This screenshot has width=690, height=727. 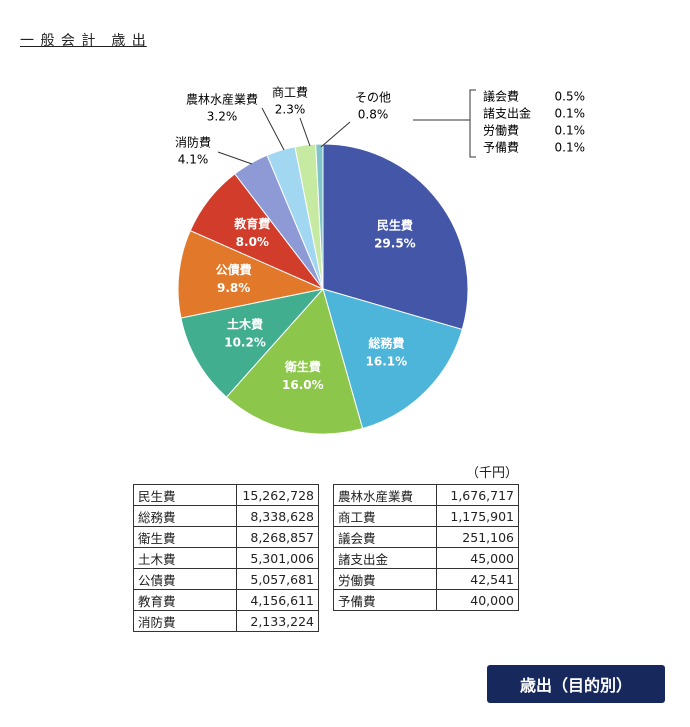 What do you see at coordinates (385, 558) in the screenshot?
I see `item-cell: 諸支出金` at bounding box center [385, 558].